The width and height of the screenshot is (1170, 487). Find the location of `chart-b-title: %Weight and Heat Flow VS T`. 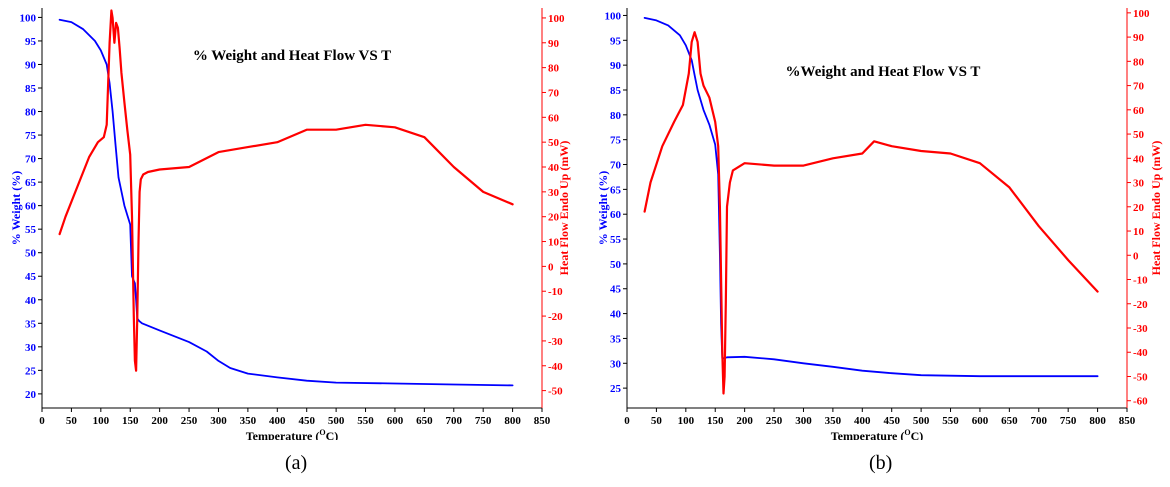

chart-b-title: %Weight and Heat Flow VS T is located at coordinates (883, 72).